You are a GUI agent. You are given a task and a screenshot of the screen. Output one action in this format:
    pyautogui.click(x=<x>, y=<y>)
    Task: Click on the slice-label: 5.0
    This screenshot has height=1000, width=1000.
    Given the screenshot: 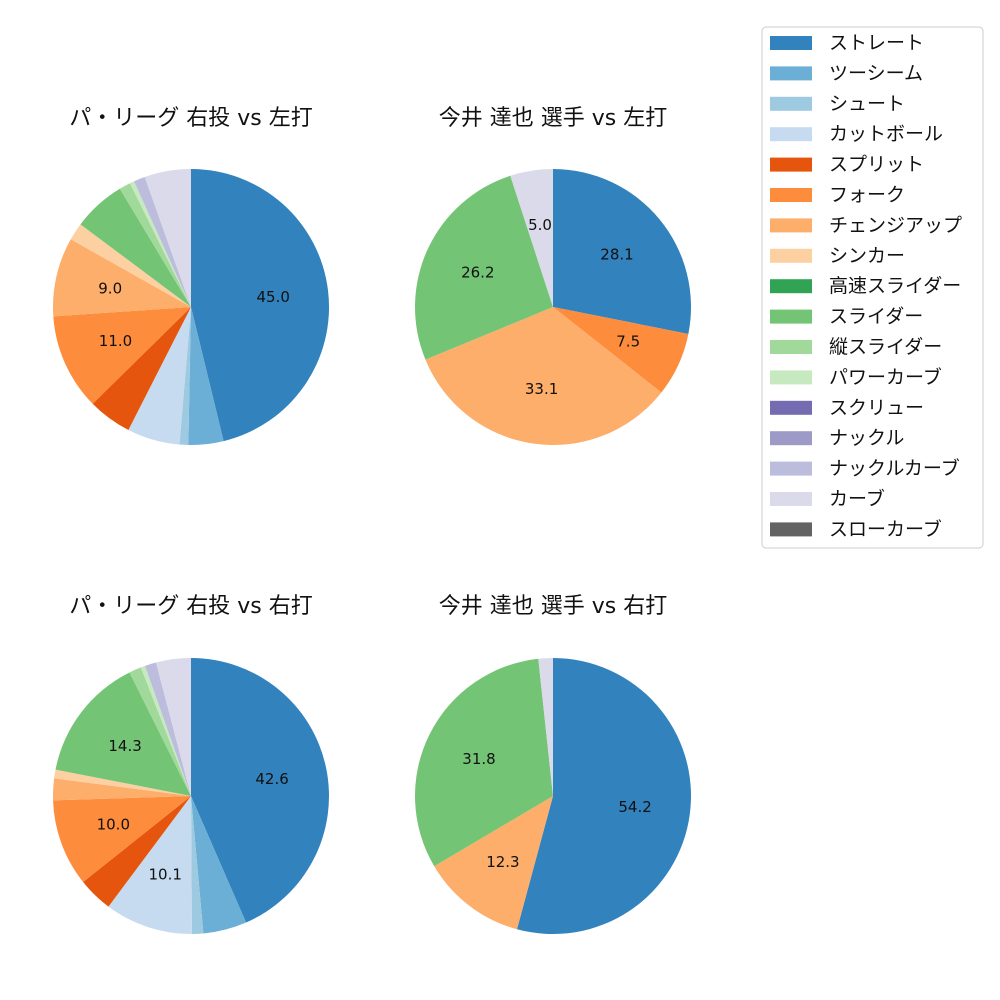 What is the action you would take?
    pyautogui.click(x=540, y=225)
    